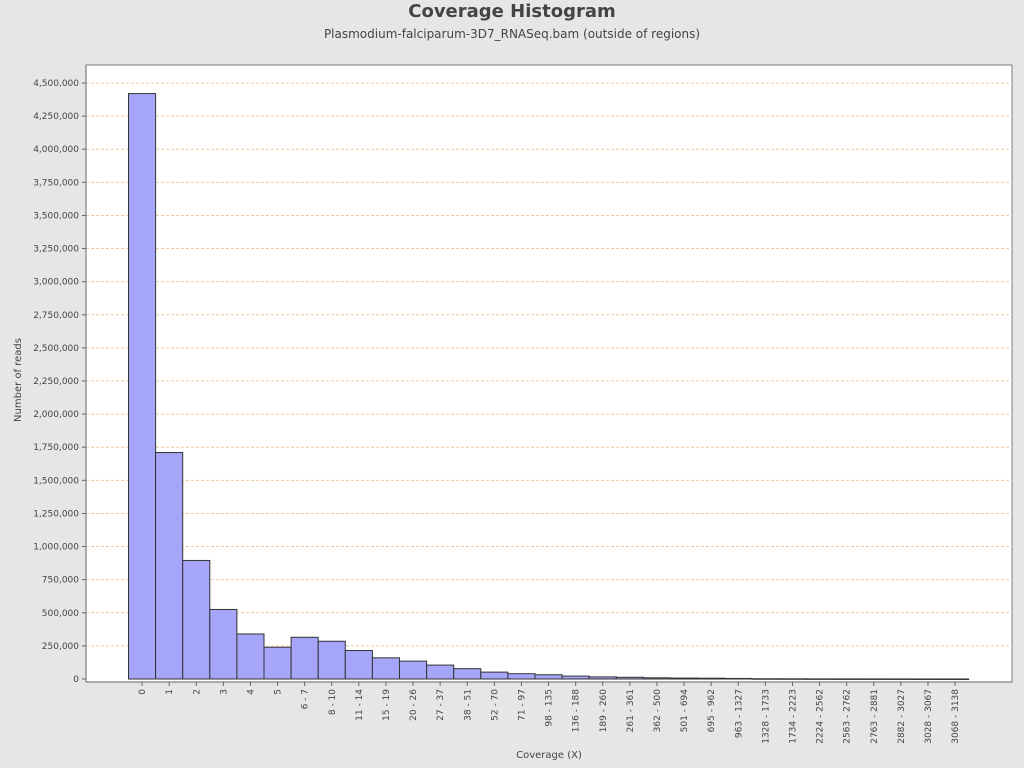 This screenshot has height=768, width=1024. I want to click on y-tick-label: 3,500,000, so click(56, 216).